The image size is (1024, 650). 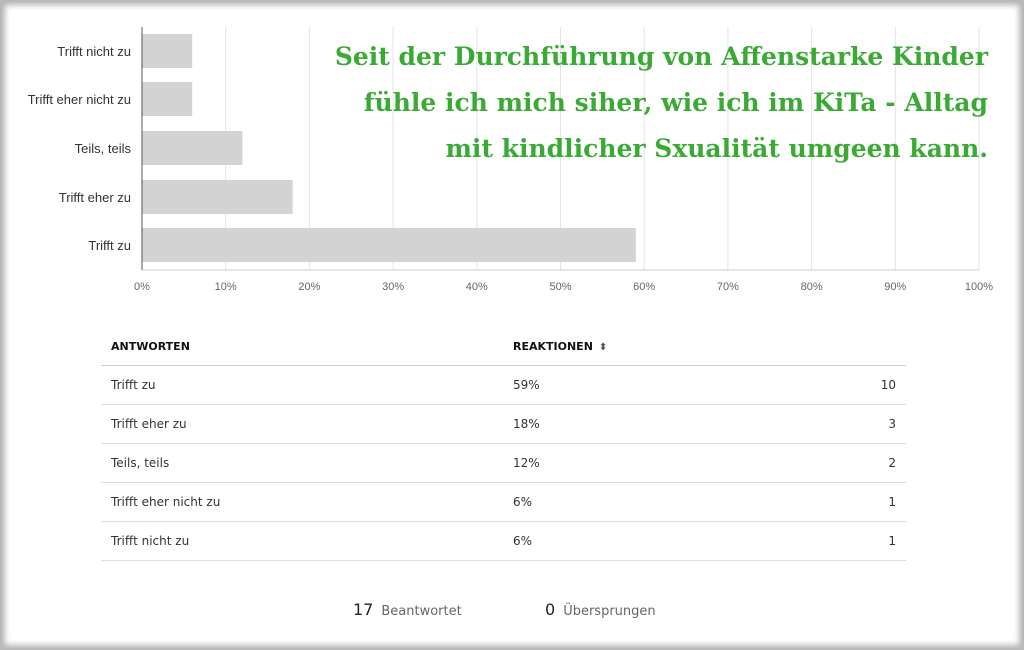 I want to click on answer-cell: Trifft nicht zu, so click(x=302, y=541).